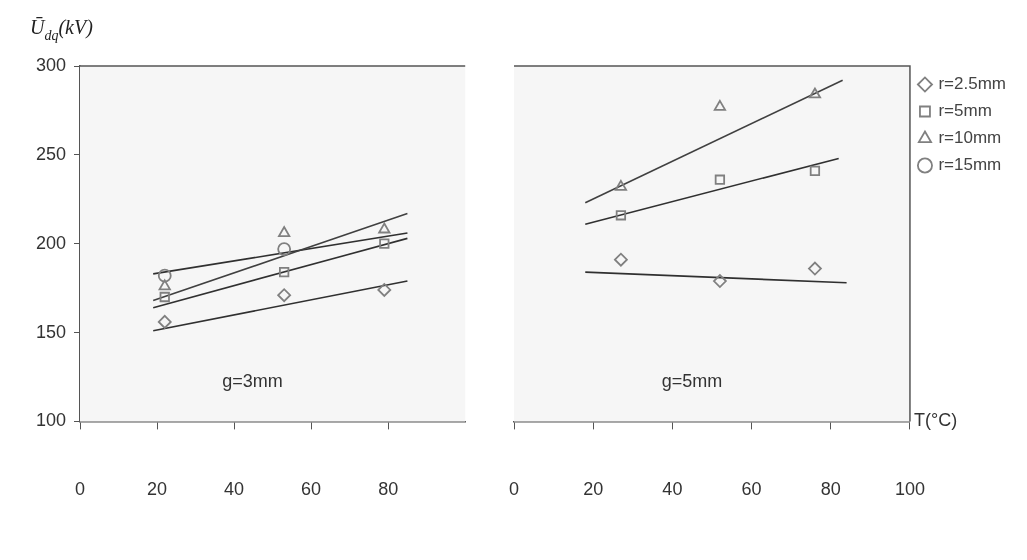 The height and width of the screenshot is (560, 1027). I want to click on legend-label: r=15mm, so click(970, 165).